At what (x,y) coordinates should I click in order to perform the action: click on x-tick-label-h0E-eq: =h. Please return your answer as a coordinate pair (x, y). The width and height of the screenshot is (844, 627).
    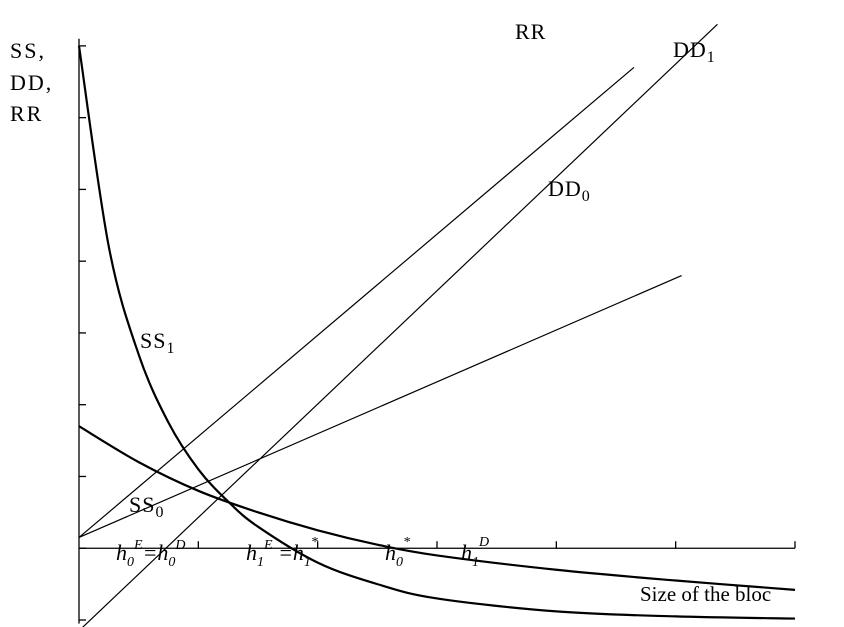
    Looking at the image, I should click on (156, 552).